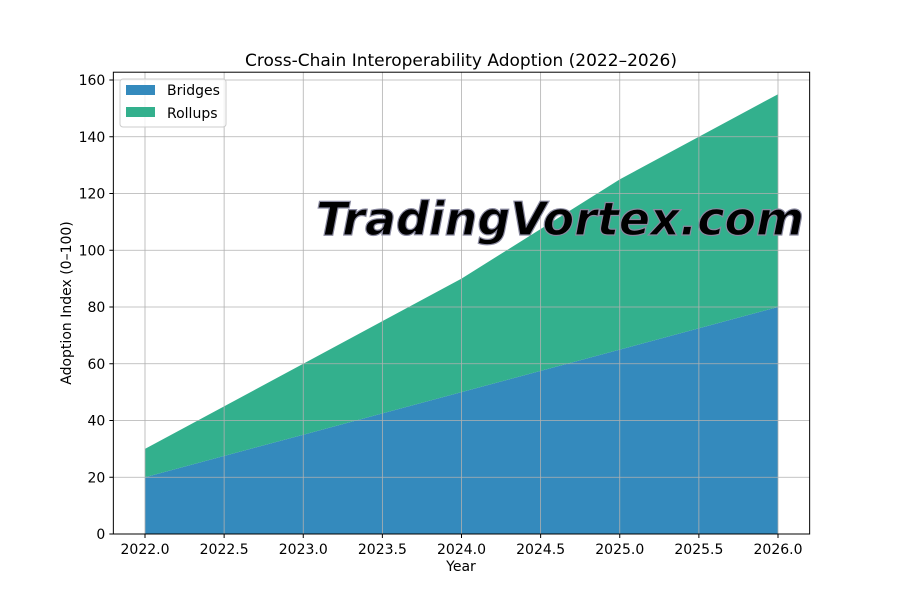  What do you see at coordinates (67, 302) in the screenshot?
I see `y-axis-label: Adoption Index (0–100)` at bounding box center [67, 302].